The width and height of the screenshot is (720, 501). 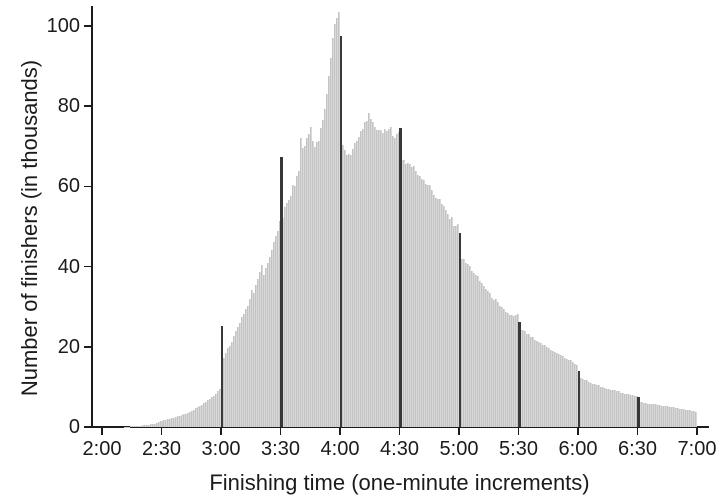 What do you see at coordinates (68, 186) in the screenshot?
I see `y-tick-label: 60` at bounding box center [68, 186].